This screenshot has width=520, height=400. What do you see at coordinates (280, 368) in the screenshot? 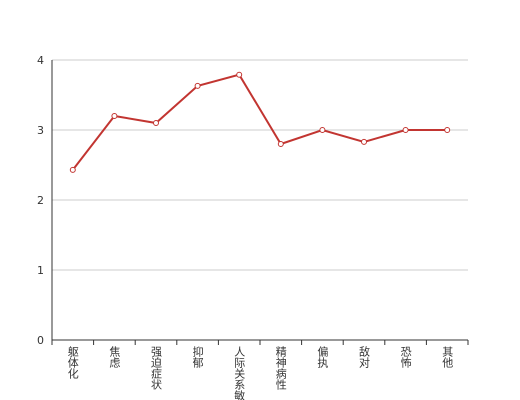
I see `x-tick-label: 精神病性` at bounding box center [280, 368].